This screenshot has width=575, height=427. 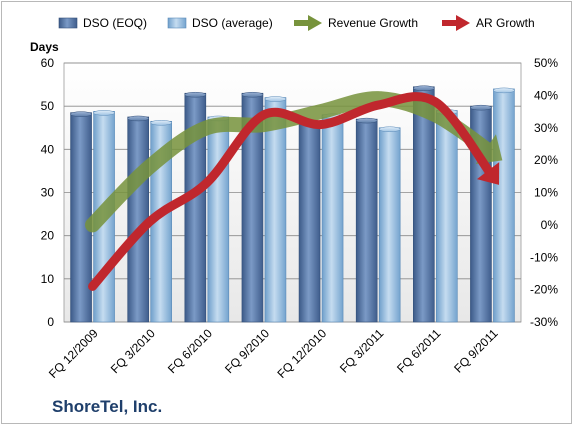 I want to click on bar-cap-dso-eoq-fq-9-2010, so click(x=252, y=94).